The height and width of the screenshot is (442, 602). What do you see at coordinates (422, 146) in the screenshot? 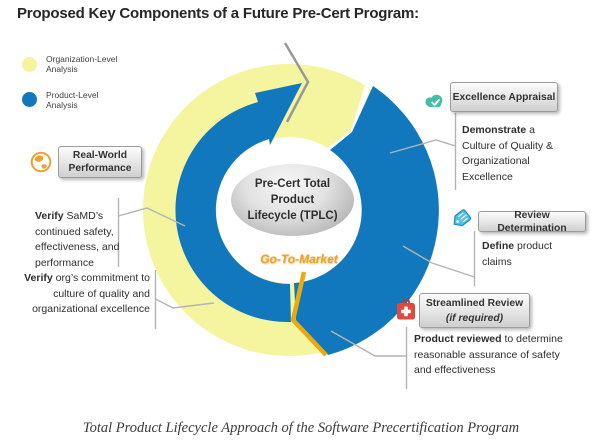
I see `connector-excellence` at bounding box center [422, 146].